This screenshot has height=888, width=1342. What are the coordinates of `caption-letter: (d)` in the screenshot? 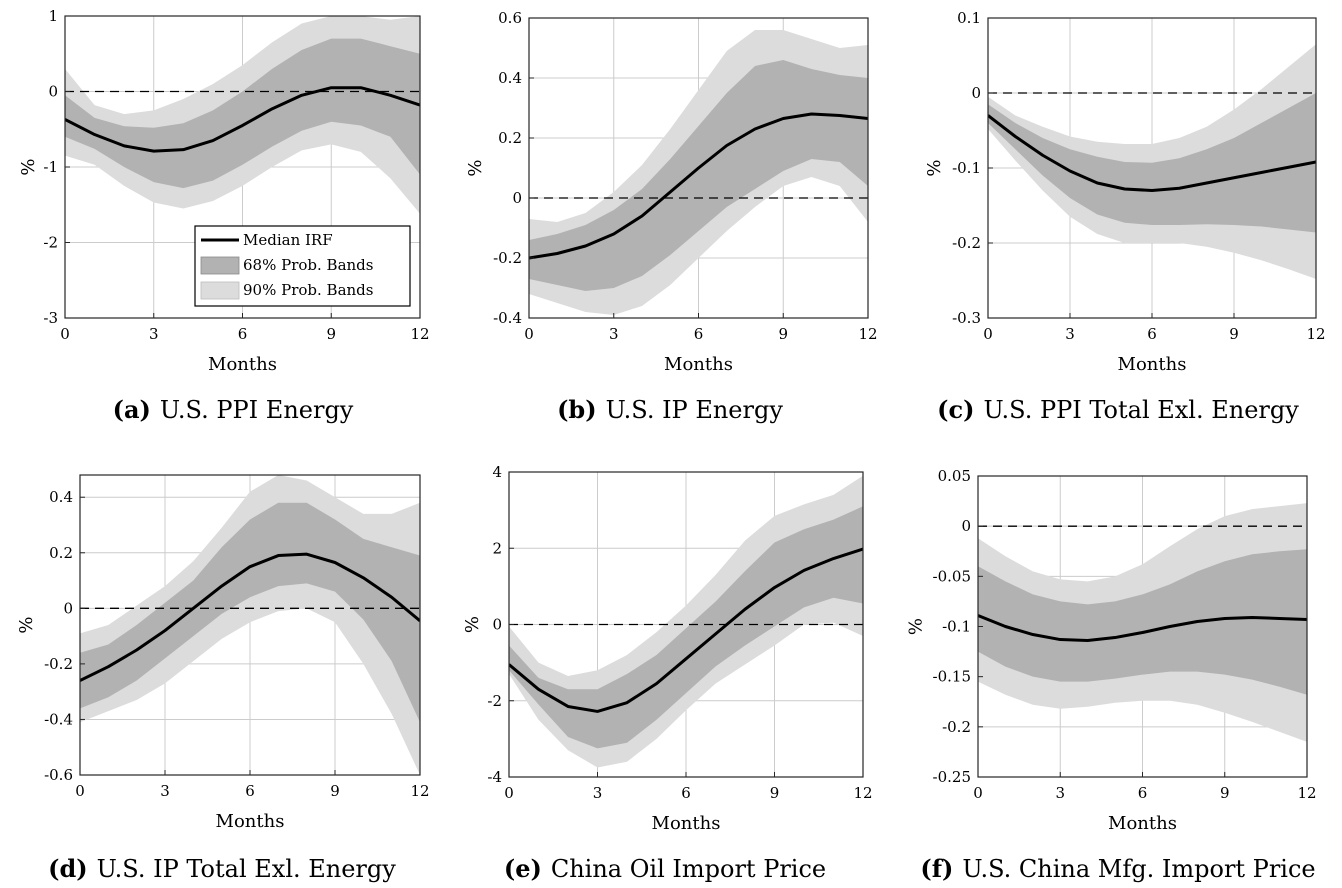 It's located at (68, 868).